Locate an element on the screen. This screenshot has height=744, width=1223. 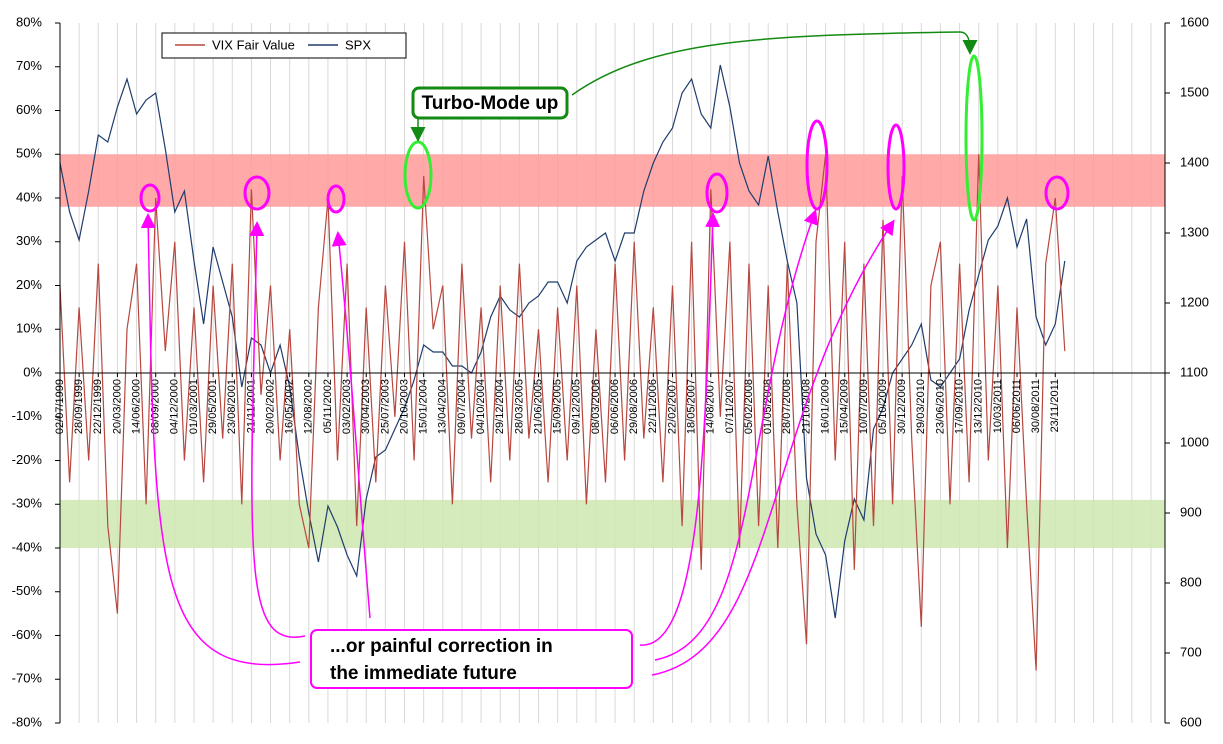
x-tick-label: 06/06/2011 is located at coordinates (1017, 406).